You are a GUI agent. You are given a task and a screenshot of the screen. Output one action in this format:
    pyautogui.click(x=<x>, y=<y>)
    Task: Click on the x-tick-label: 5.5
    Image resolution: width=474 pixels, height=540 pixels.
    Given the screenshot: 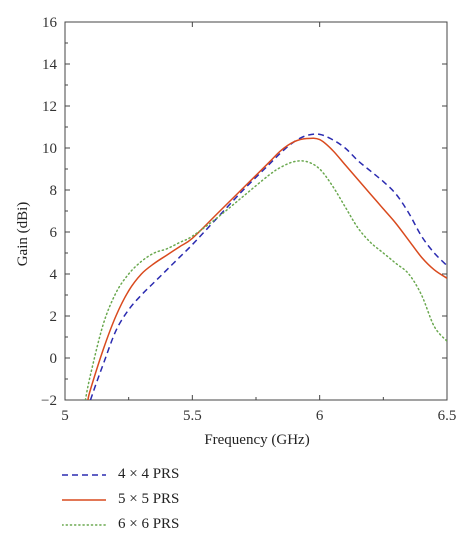 What is the action you would take?
    pyautogui.click(x=192, y=416)
    